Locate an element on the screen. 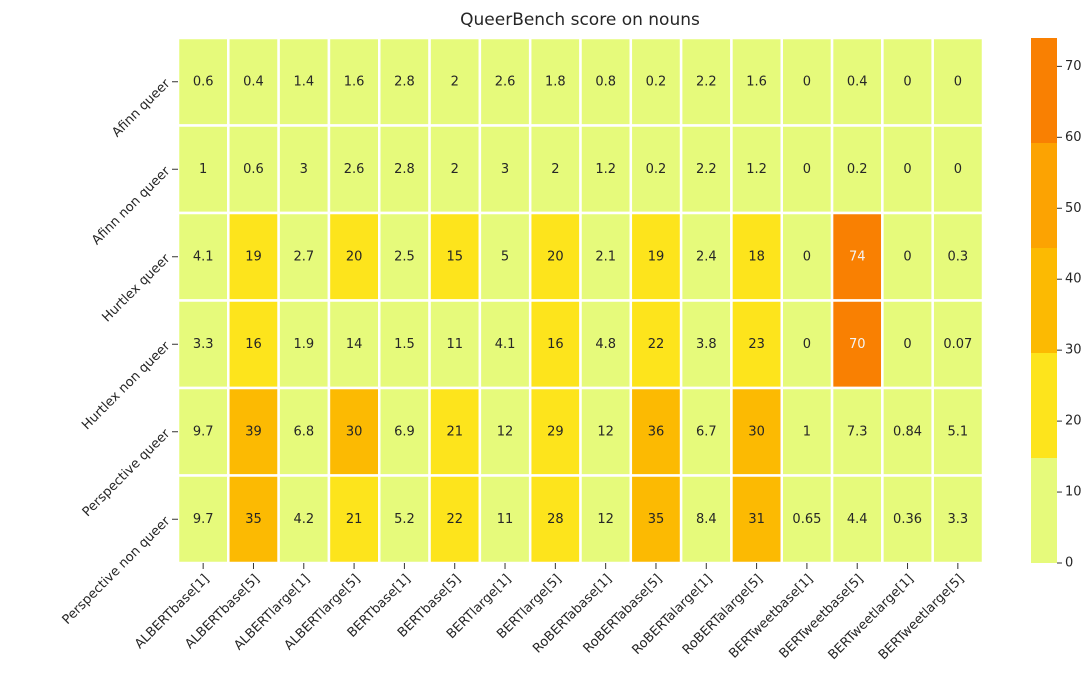  cell-label: 3 is located at coordinates (304, 169).